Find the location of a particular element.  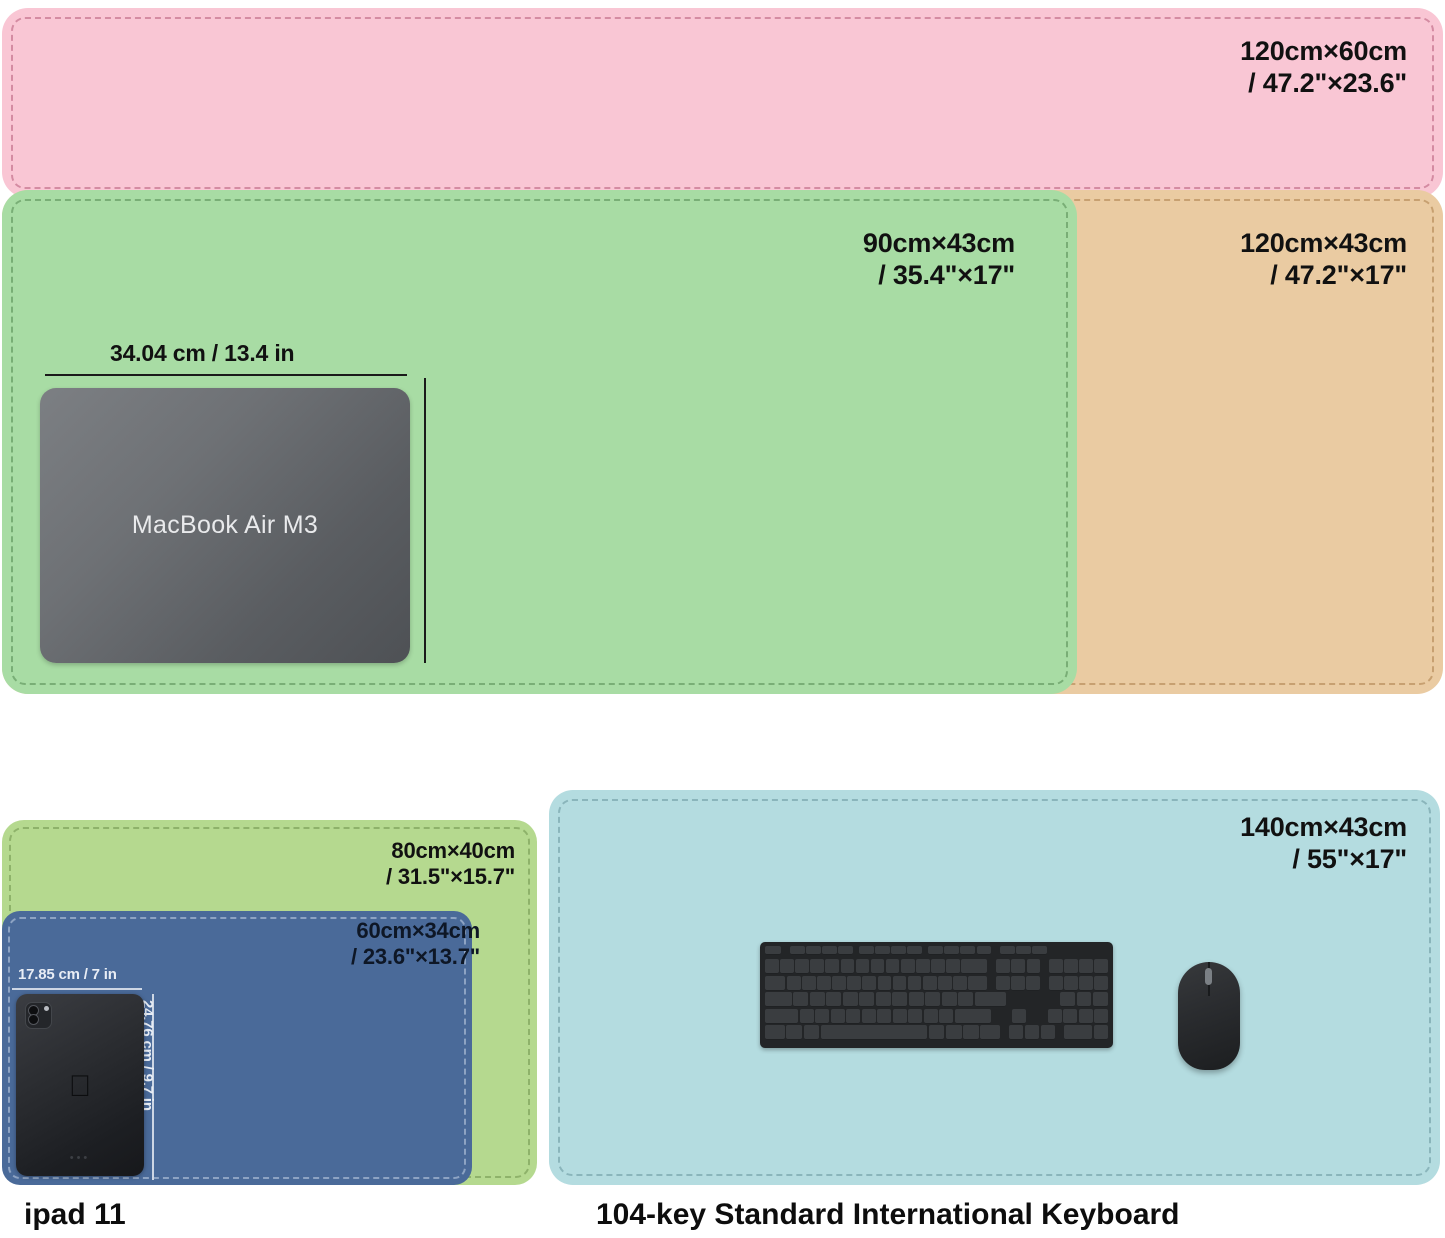

keyboard-row-asdf is located at coordinates (936, 999).